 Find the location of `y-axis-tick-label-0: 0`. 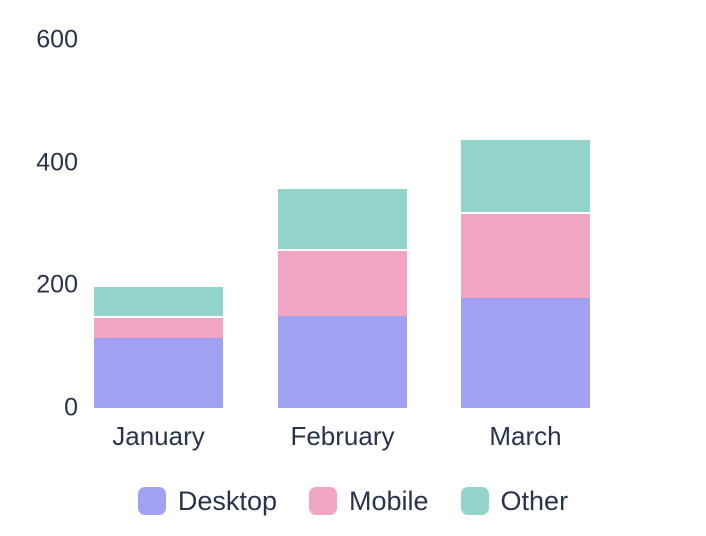

y-axis-tick-label-0: 0 is located at coordinates (71, 407).